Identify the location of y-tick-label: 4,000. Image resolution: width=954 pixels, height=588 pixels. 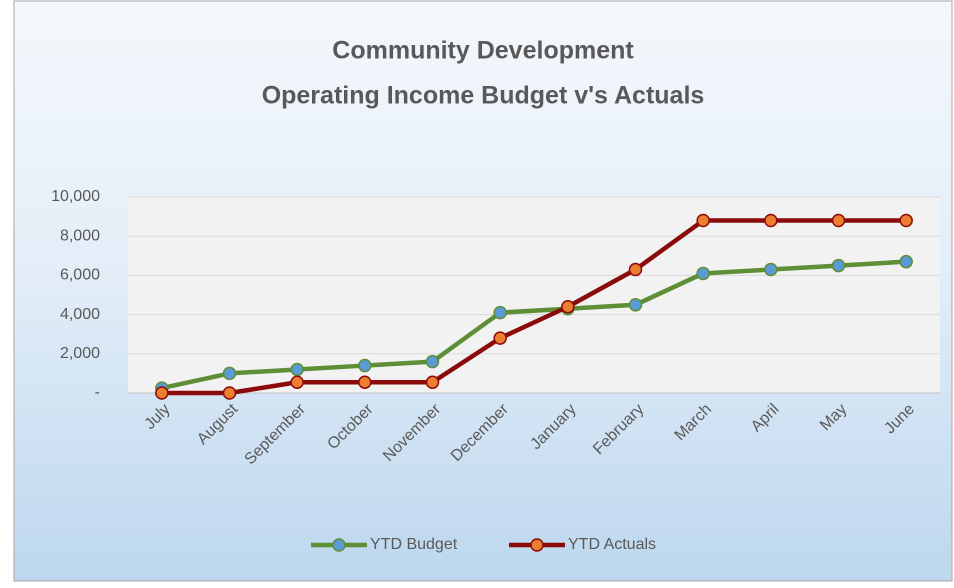
(80, 314).